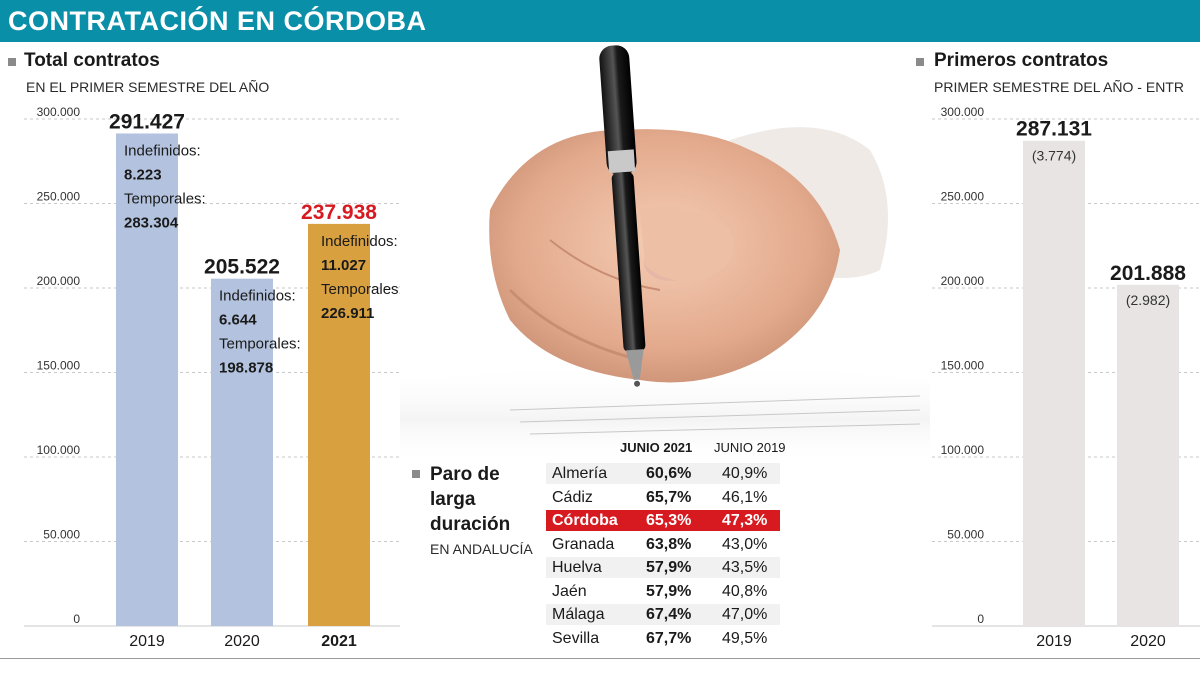 The image size is (1200, 675). What do you see at coordinates (656, 447) in the screenshot?
I see `column-header-junio-2021: JUNIO 2021` at bounding box center [656, 447].